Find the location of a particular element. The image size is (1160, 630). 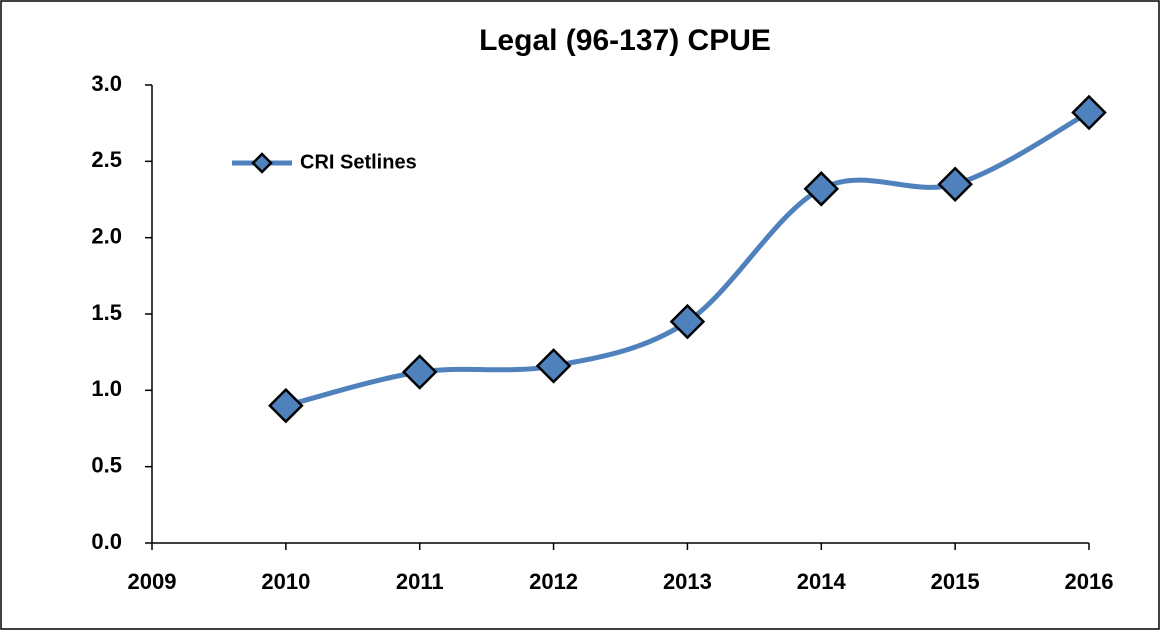

legend-marker is located at coordinates (262, 163).